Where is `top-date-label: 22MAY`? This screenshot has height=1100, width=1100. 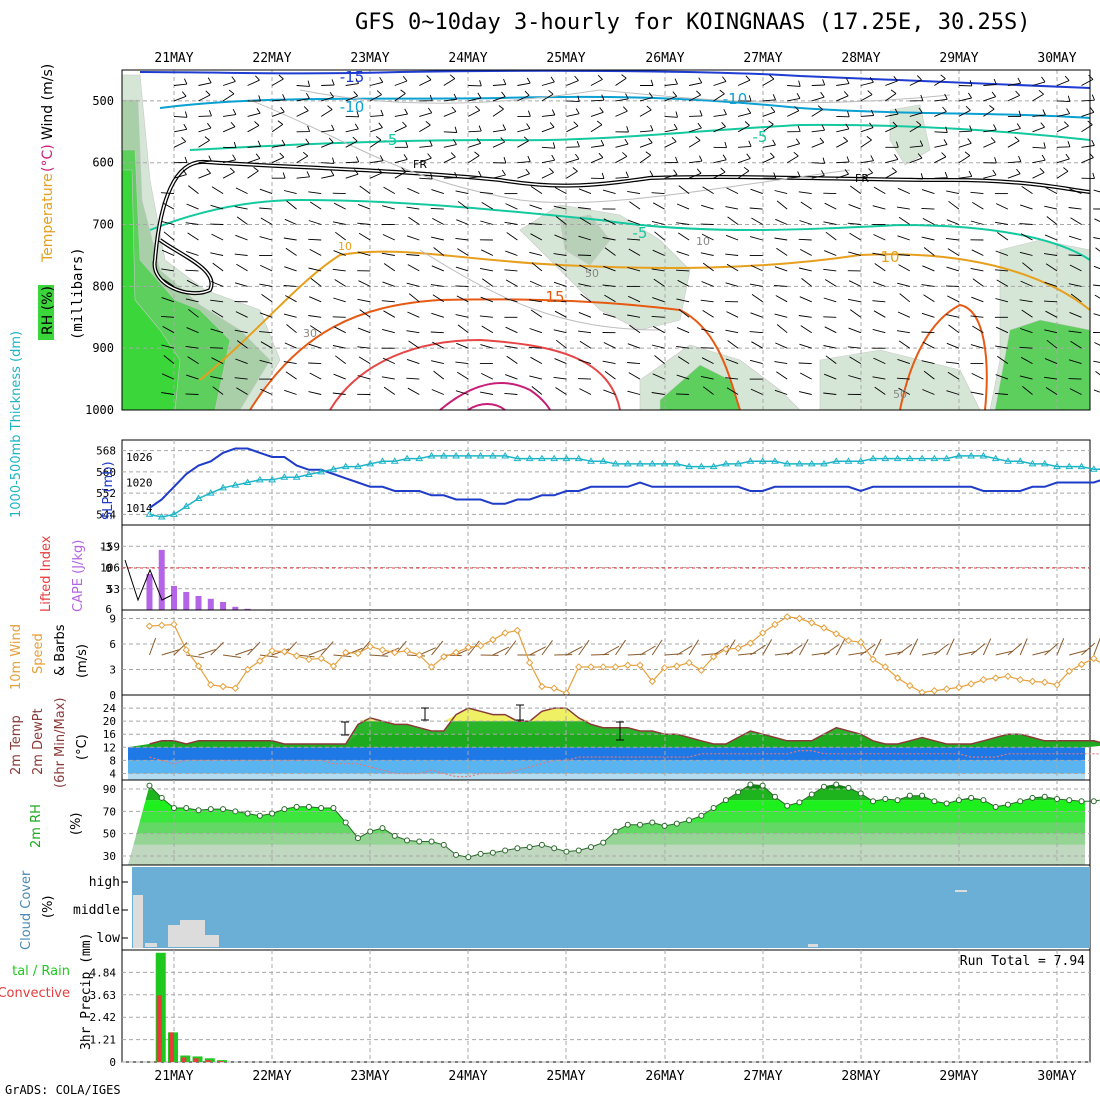 top-date-label: 22MAY is located at coordinates (271, 58).